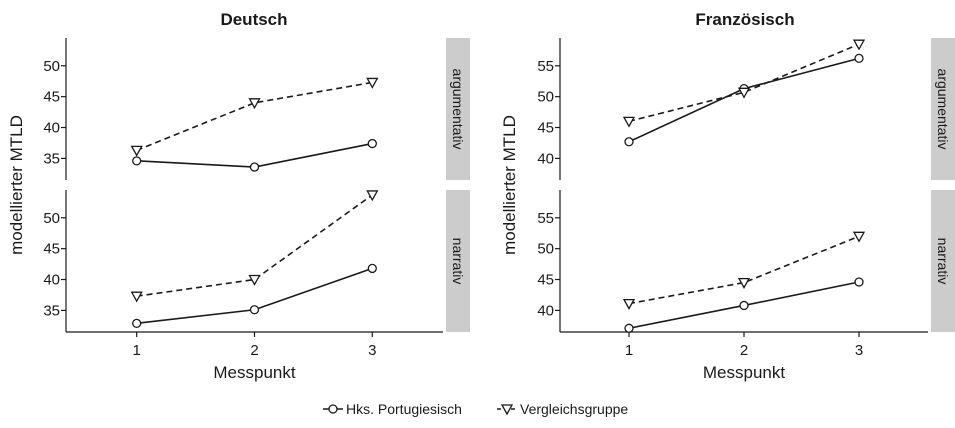 The height and width of the screenshot is (428, 955). I want to click on legend-label-hks-portugiesisch: Hks. Portugiesisch, so click(404, 409).